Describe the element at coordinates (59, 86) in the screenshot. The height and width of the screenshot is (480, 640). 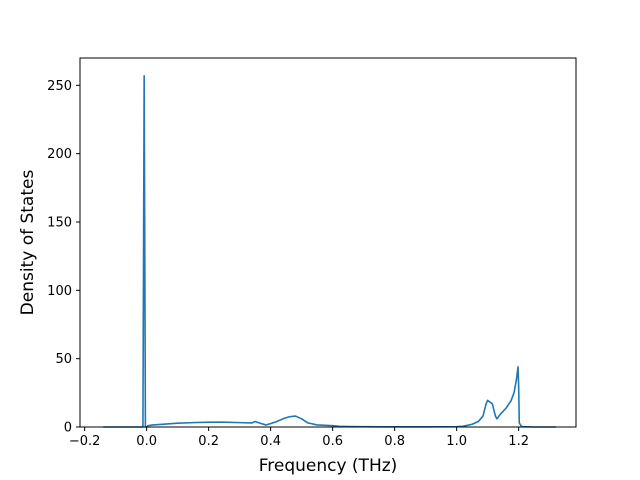
I see `y-tick-label: 250` at that location.